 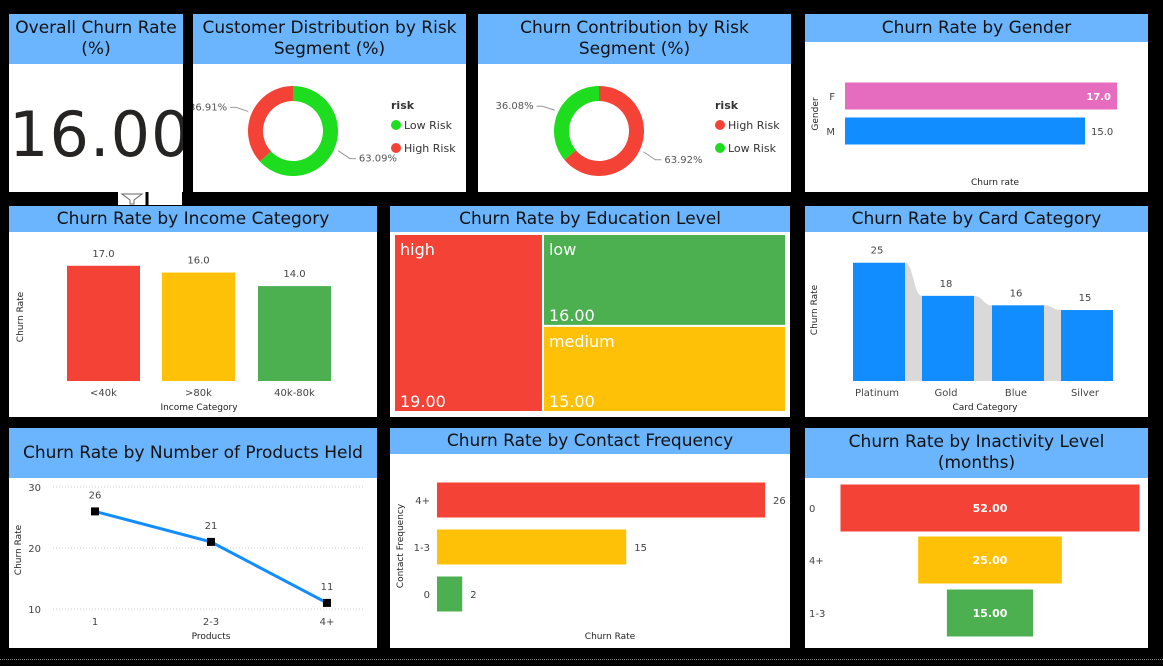 I want to click on income-x-axis-title: Income Category, so click(x=199, y=408).